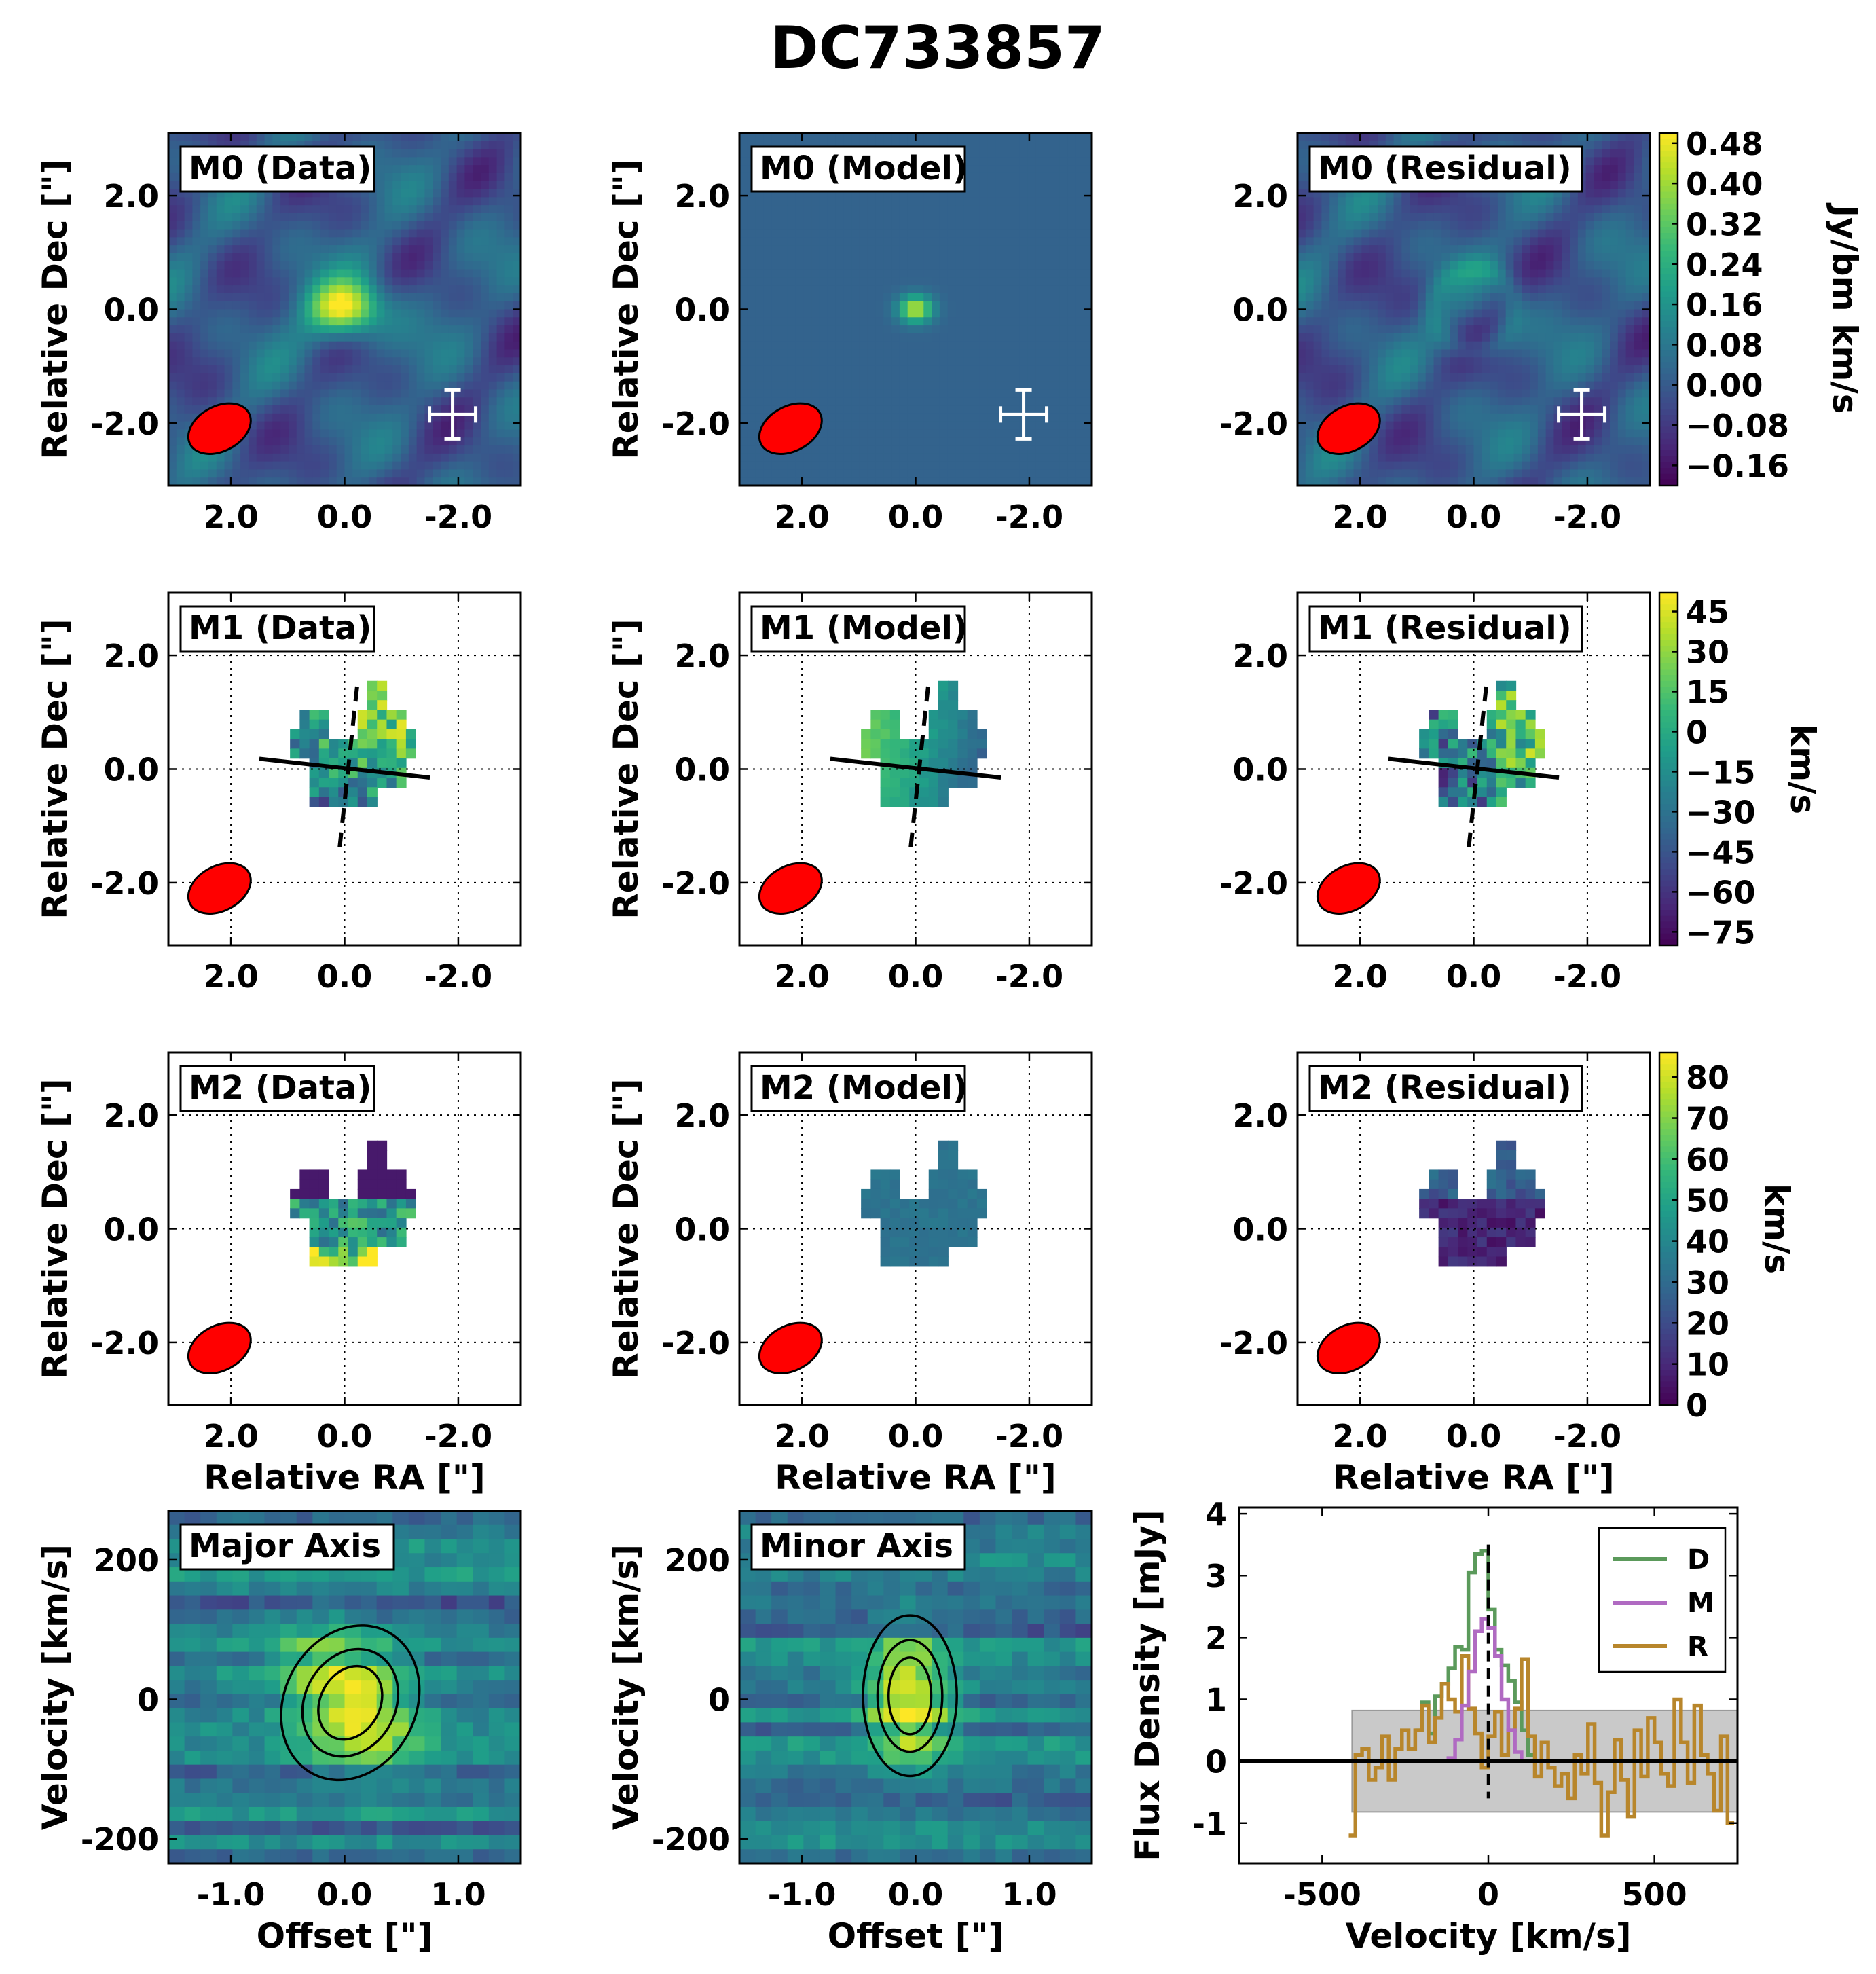  Describe the element at coordinates (453, 414) in the screenshot. I see `m0-panel-0-error-cross` at that location.